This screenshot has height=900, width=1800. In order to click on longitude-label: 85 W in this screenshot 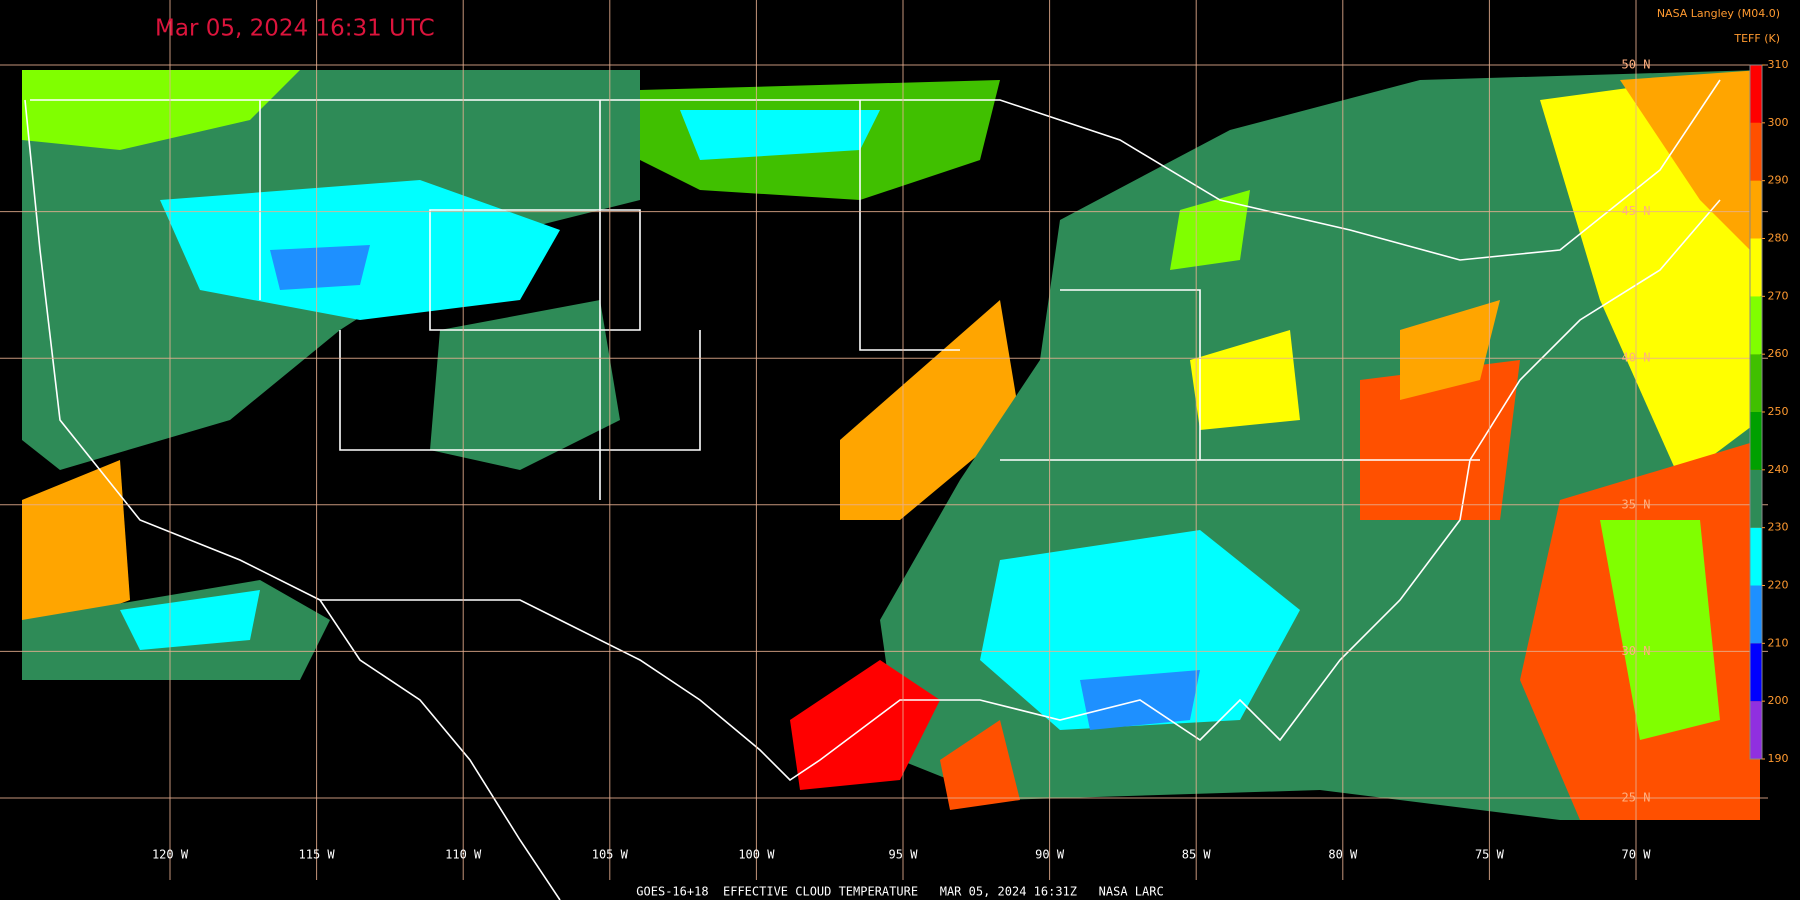, I will do `click(1197, 855)`.